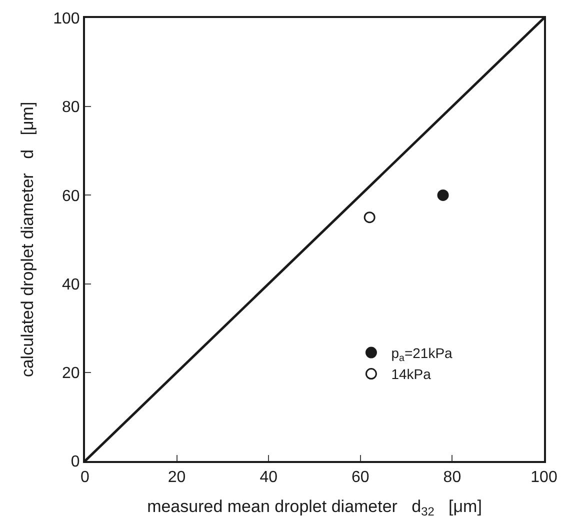 The image size is (568, 526). Describe the element at coordinates (71, 285) in the screenshot. I see `y-tick-label: 40` at that location.